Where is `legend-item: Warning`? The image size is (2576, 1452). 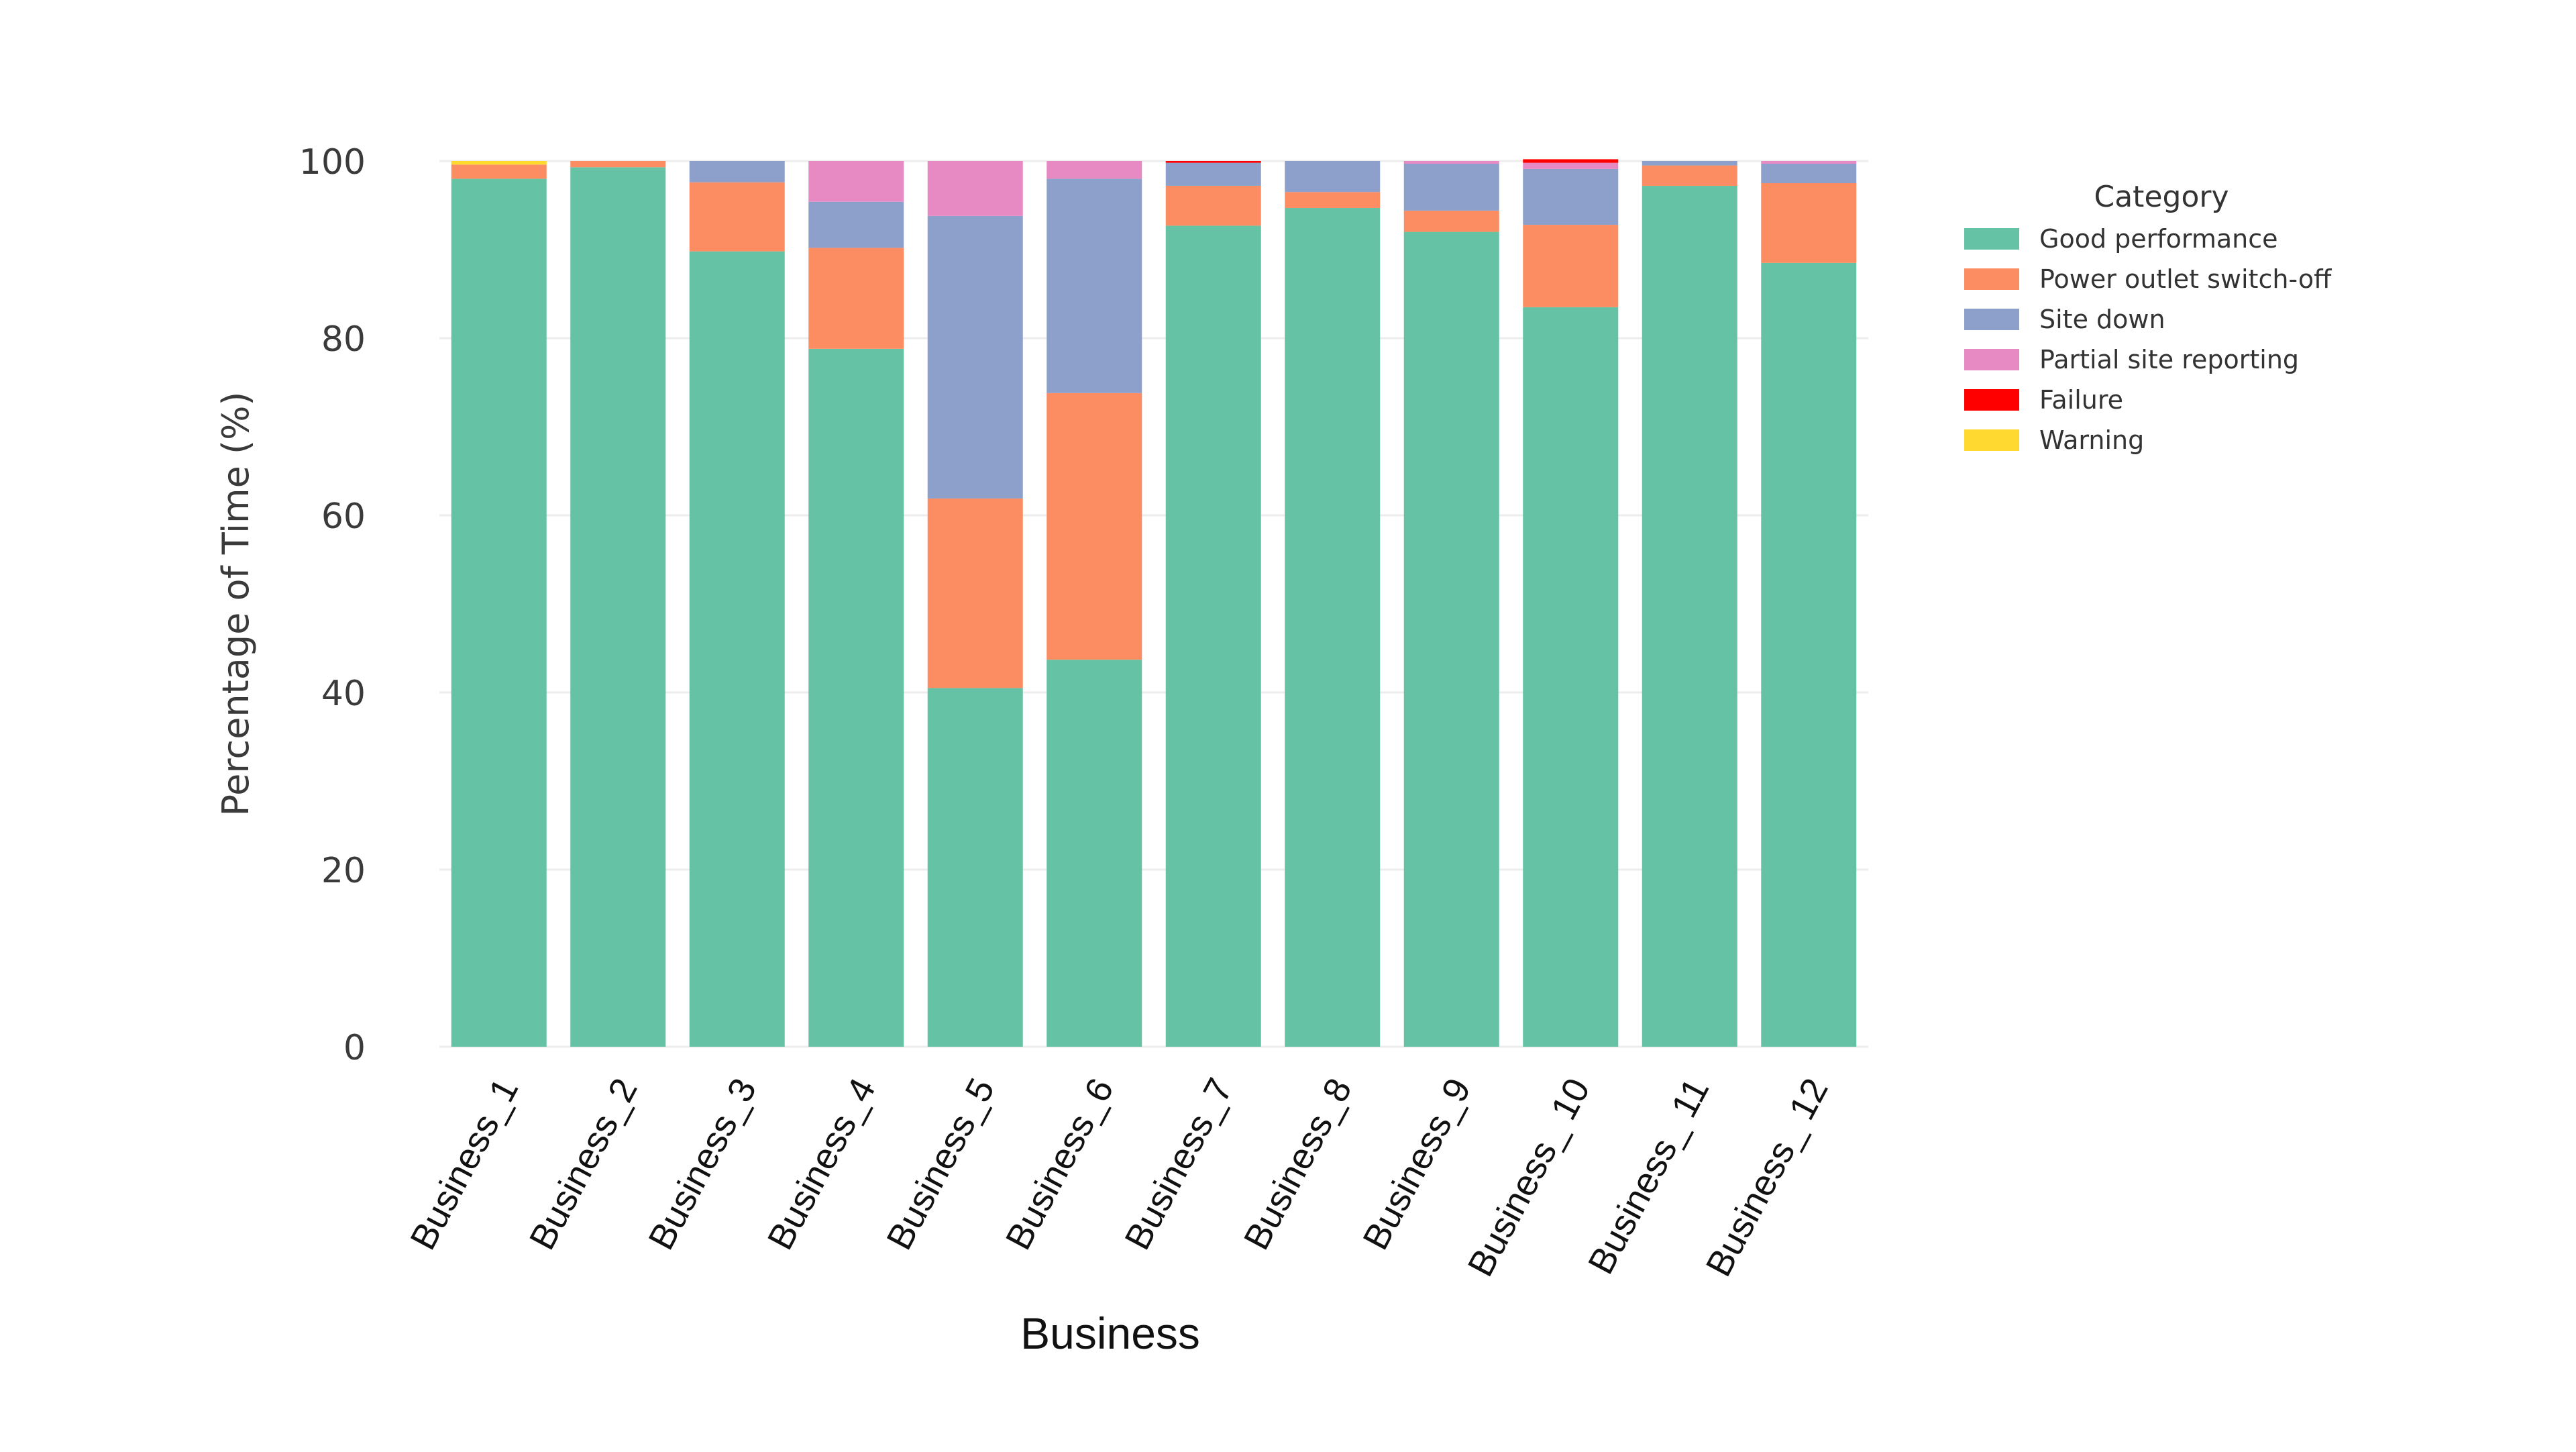
legend-item: Warning is located at coordinates (2054, 440).